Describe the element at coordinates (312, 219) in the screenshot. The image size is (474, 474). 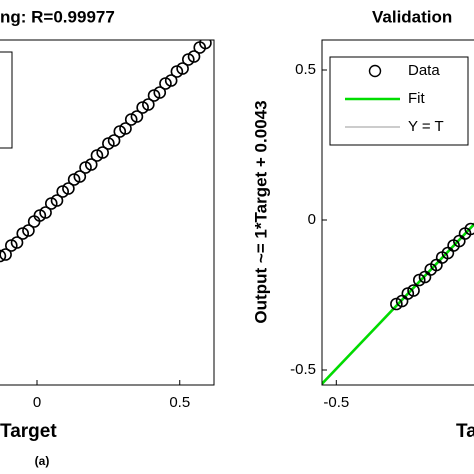
I see `y-tick-label: 0` at that location.